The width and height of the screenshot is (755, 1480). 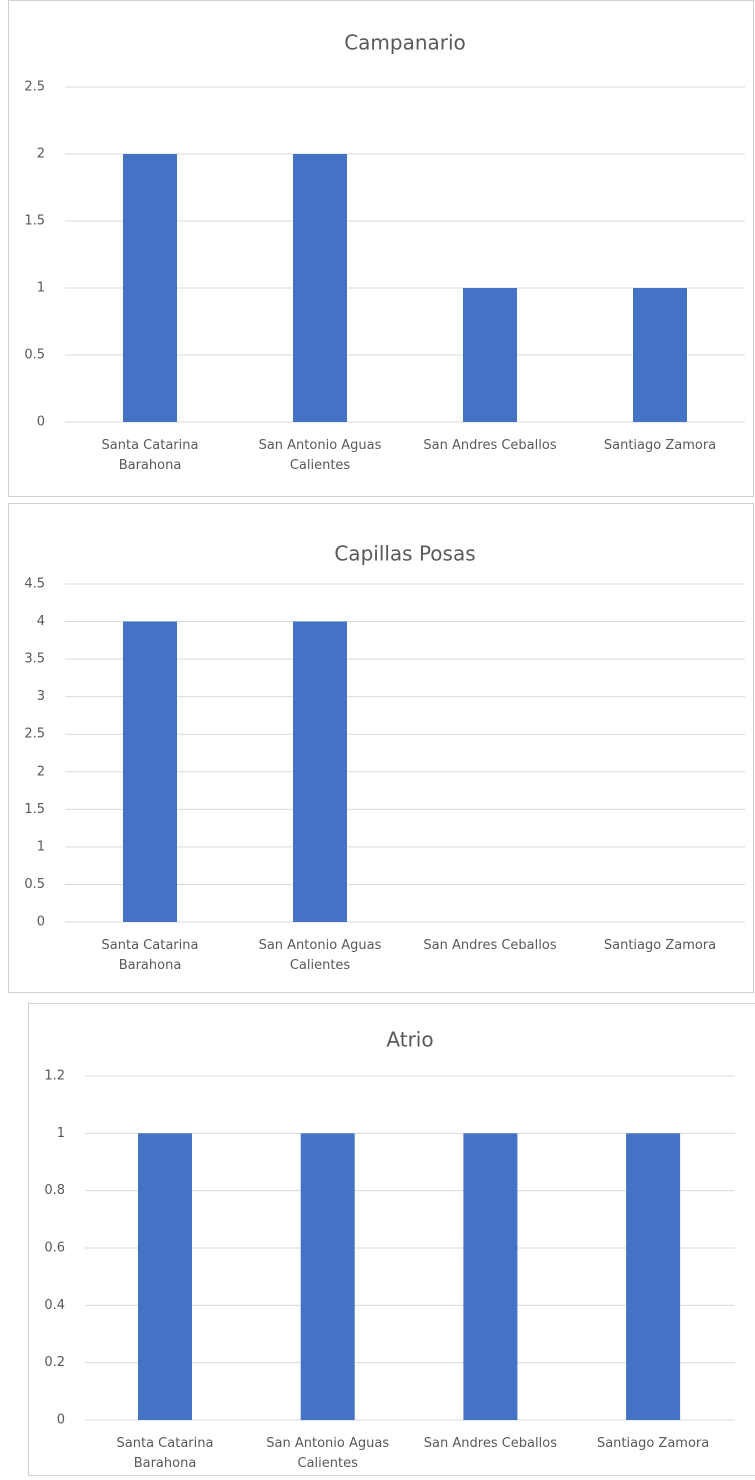 I want to click on y-tick-label: 4, so click(x=41, y=621).